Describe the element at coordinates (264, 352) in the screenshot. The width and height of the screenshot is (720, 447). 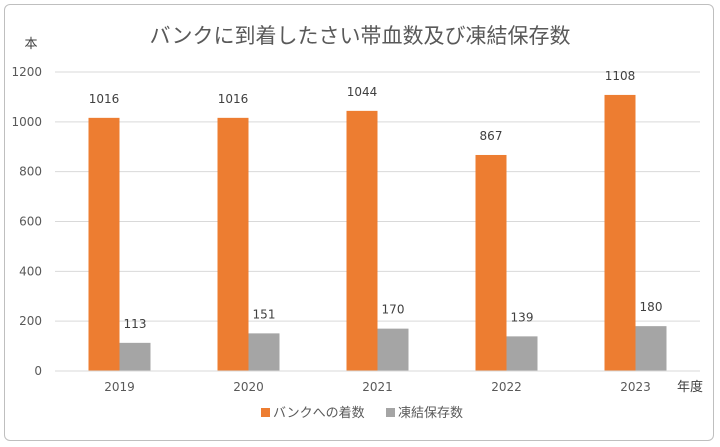
I see `bar-frozen-2020` at that location.